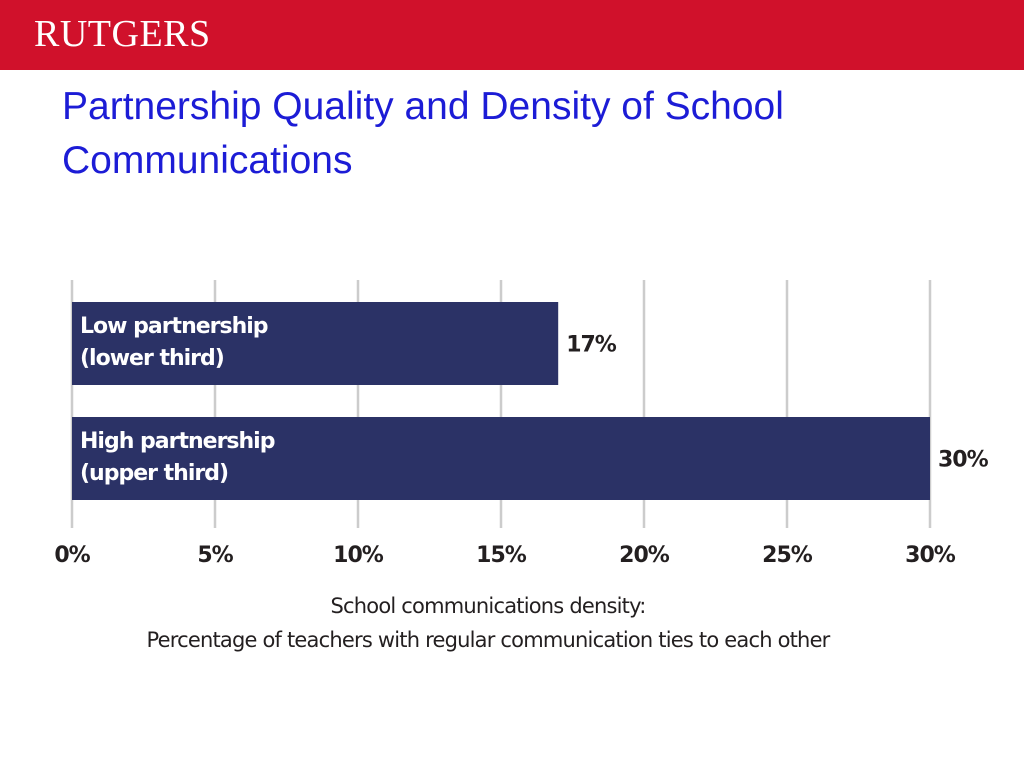 The image size is (1024, 768). I want to click on x-tick-label: 20%, so click(644, 555).